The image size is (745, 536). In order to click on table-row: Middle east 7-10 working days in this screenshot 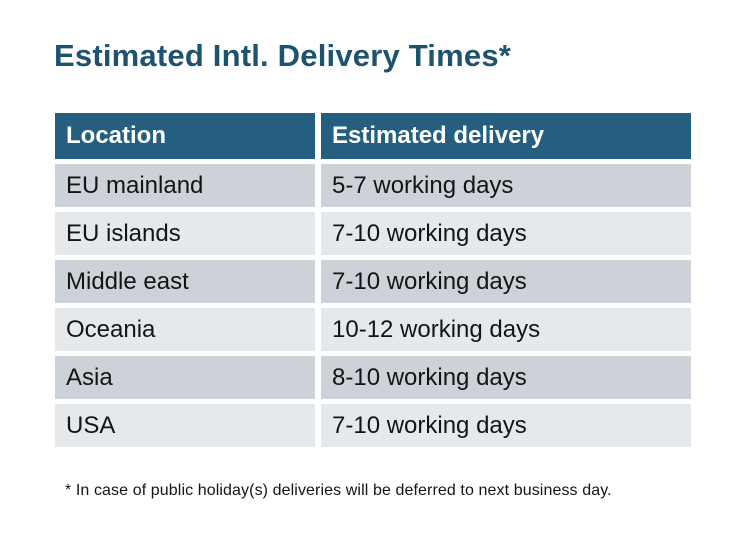, I will do `click(373, 281)`.